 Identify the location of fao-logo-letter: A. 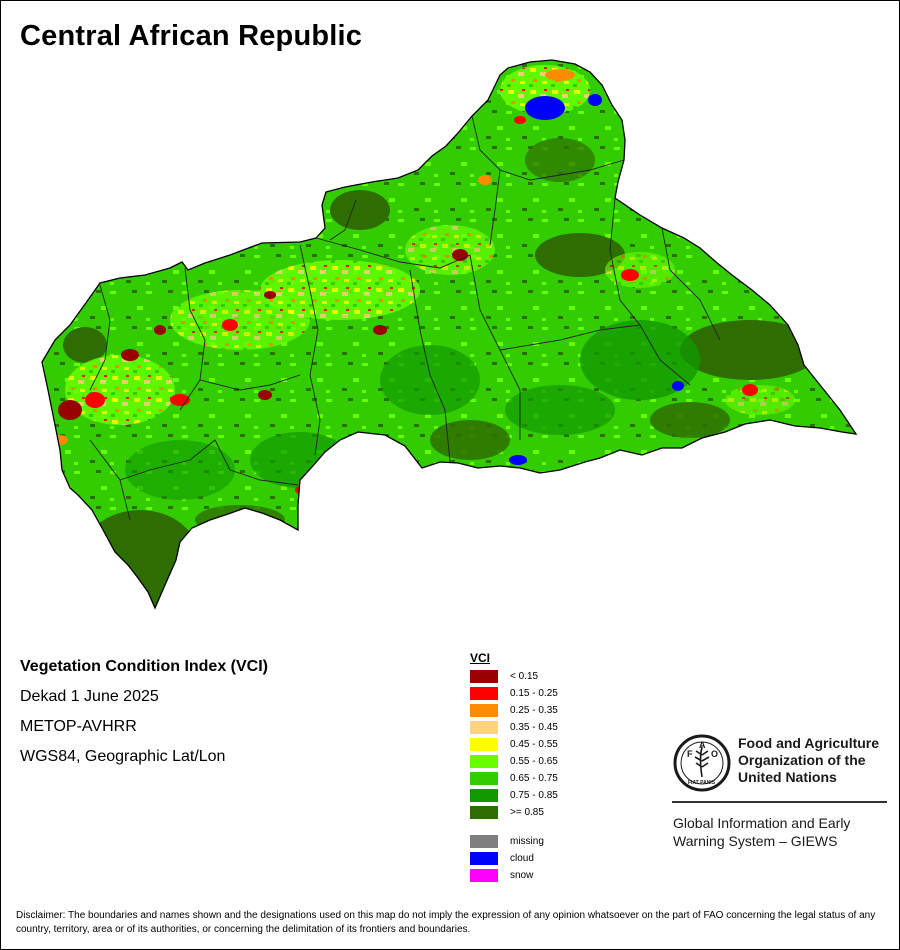
(702, 745).